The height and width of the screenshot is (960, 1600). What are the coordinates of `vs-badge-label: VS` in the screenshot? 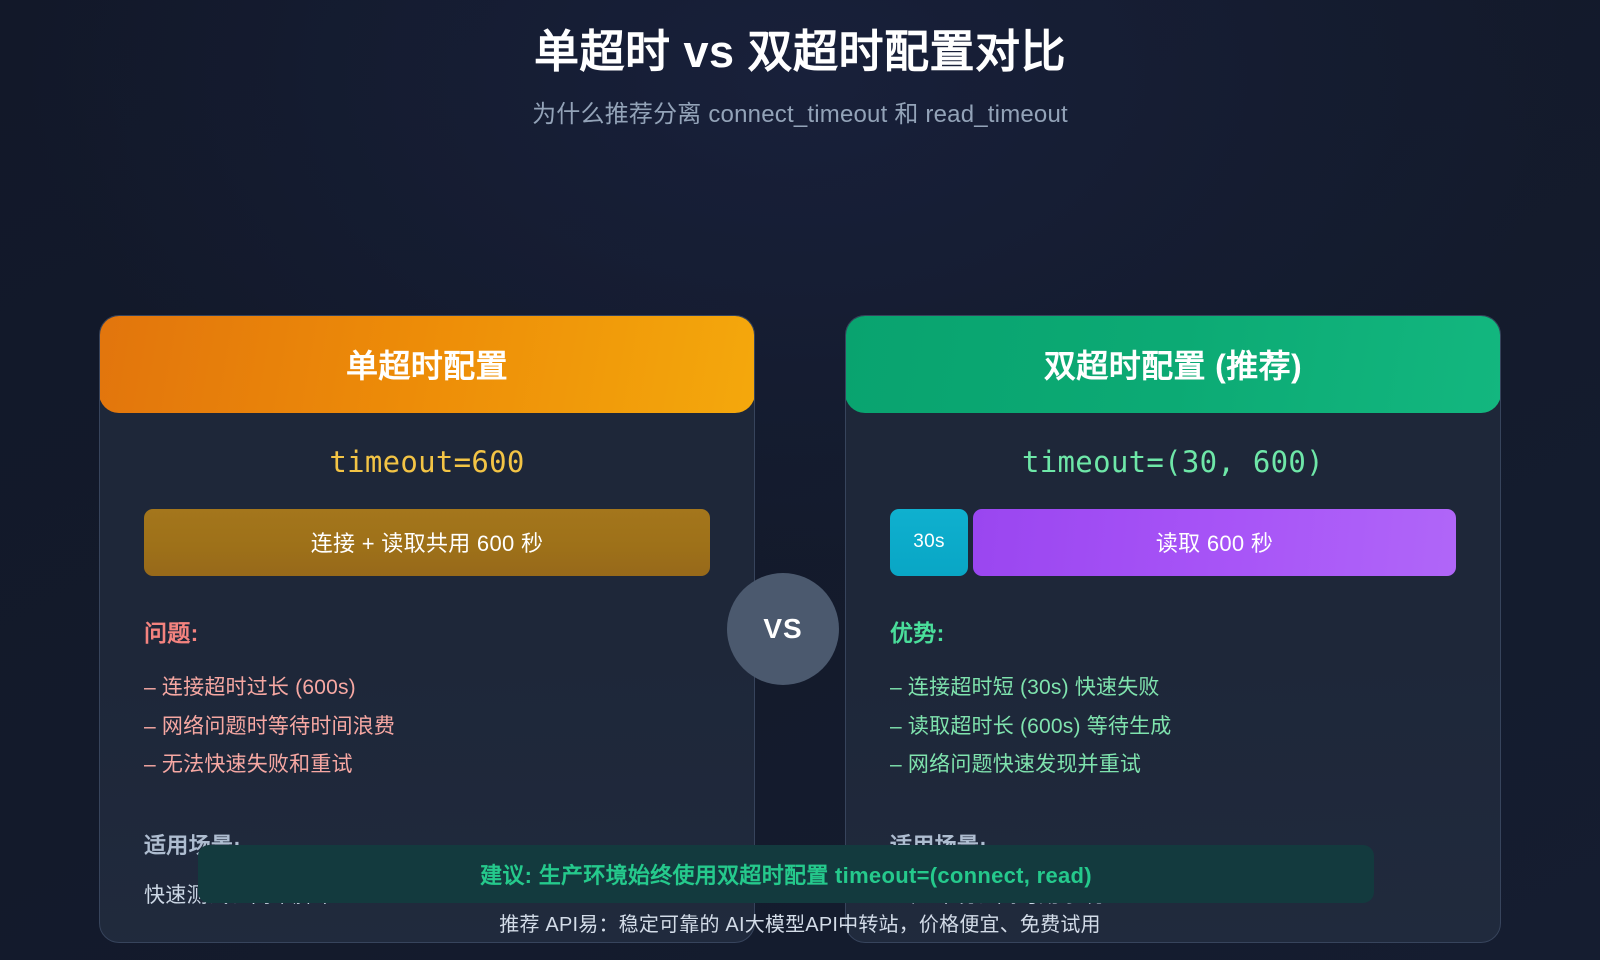 It's located at (783, 628).